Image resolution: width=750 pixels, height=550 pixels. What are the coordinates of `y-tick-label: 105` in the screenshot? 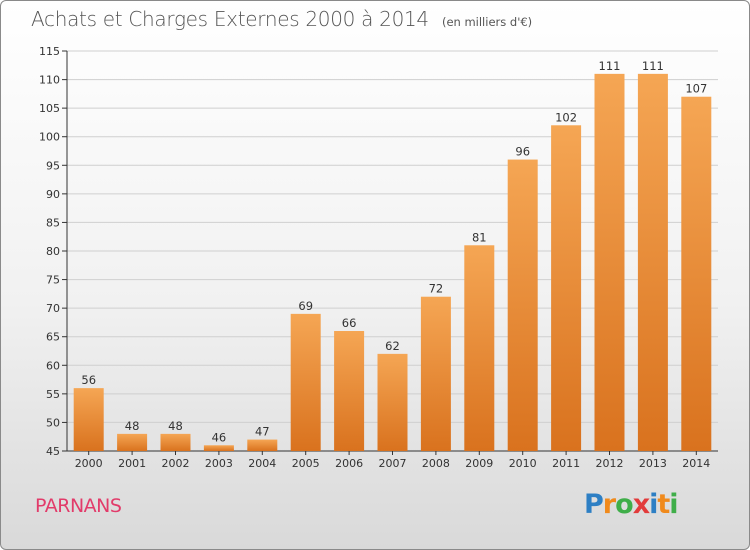 It's located at (49, 108).